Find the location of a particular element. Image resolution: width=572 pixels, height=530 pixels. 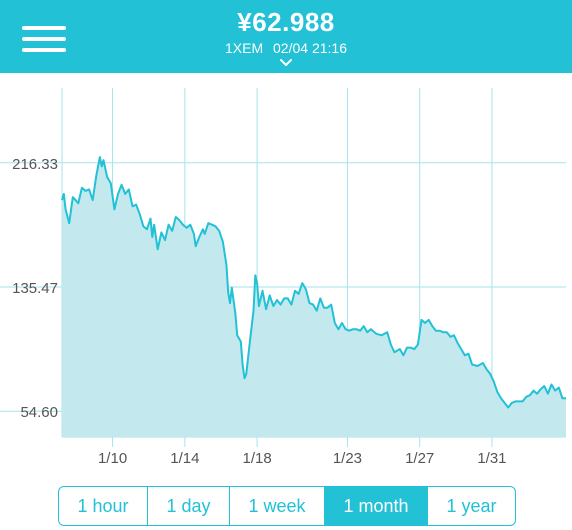

x-tick-label: 1/14 is located at coordinates (184, 458).